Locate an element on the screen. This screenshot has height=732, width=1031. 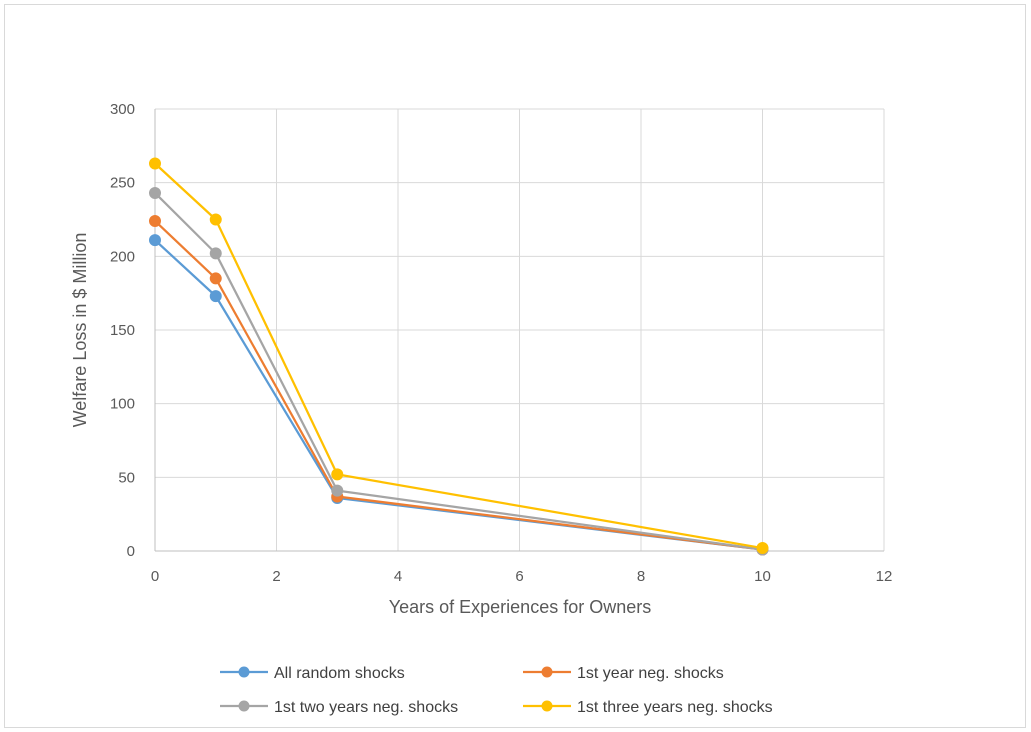
legend-item: All random shocks is located at coordinates (312, 673).